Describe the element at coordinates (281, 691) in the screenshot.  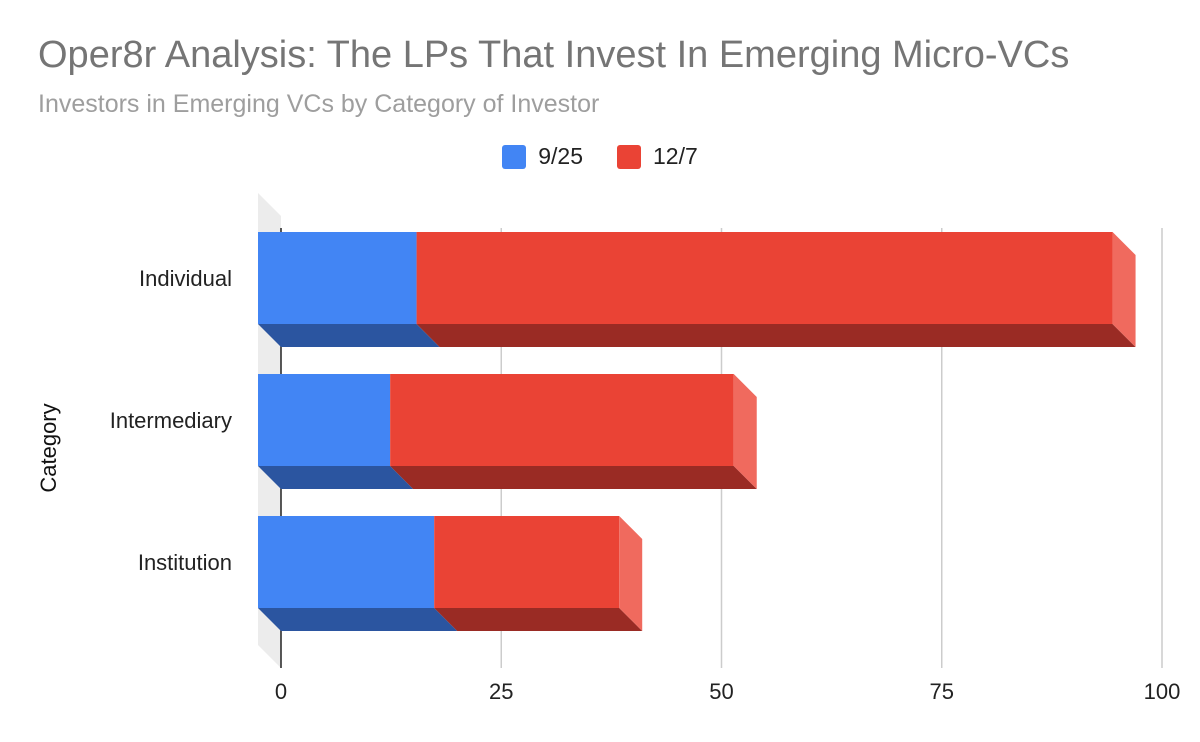
I see `x-tick-label-0: 0` at that location.